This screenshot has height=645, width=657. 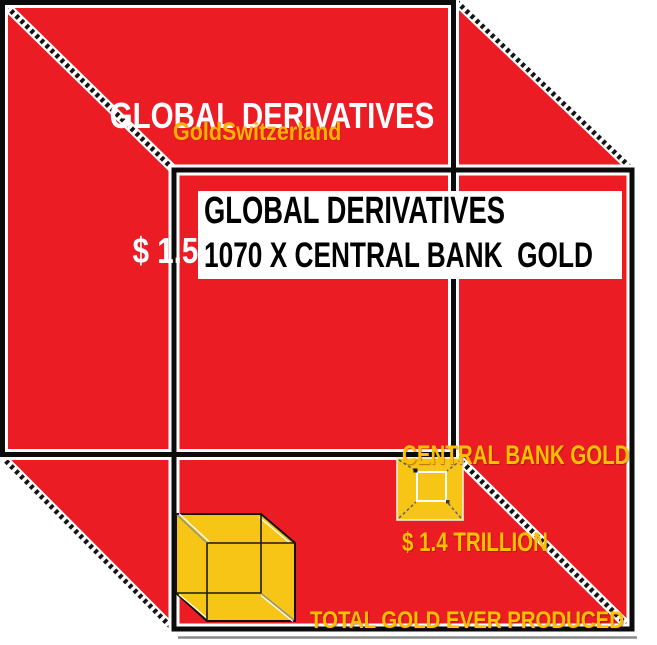 What do you see at coordinates (354, 211) in the screenshot?
I see `callout-line1: GLOBAL DERIVATIVES` at bounding box center [354, 211].